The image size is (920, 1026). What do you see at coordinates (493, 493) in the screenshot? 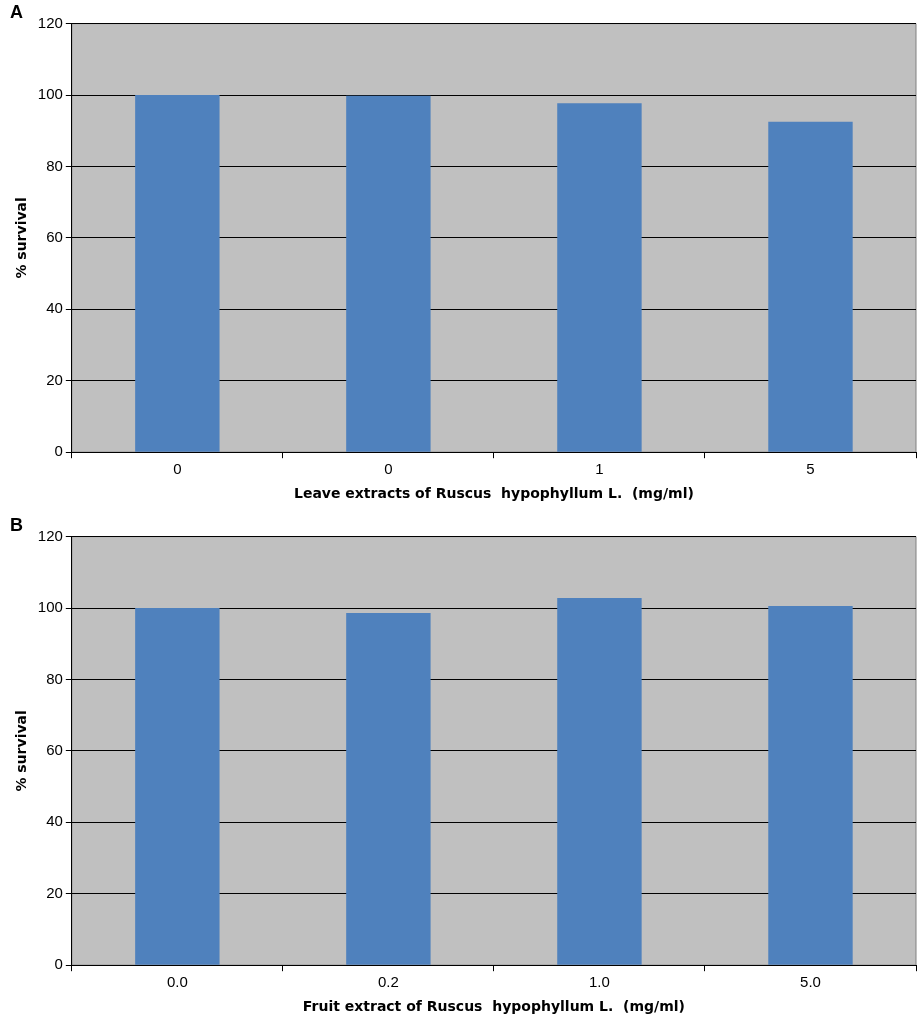
I see `x-axis-title: Leave extracts of Ruscus hypophyllum L. (mg/ml)` at bounding box center [493, 493].